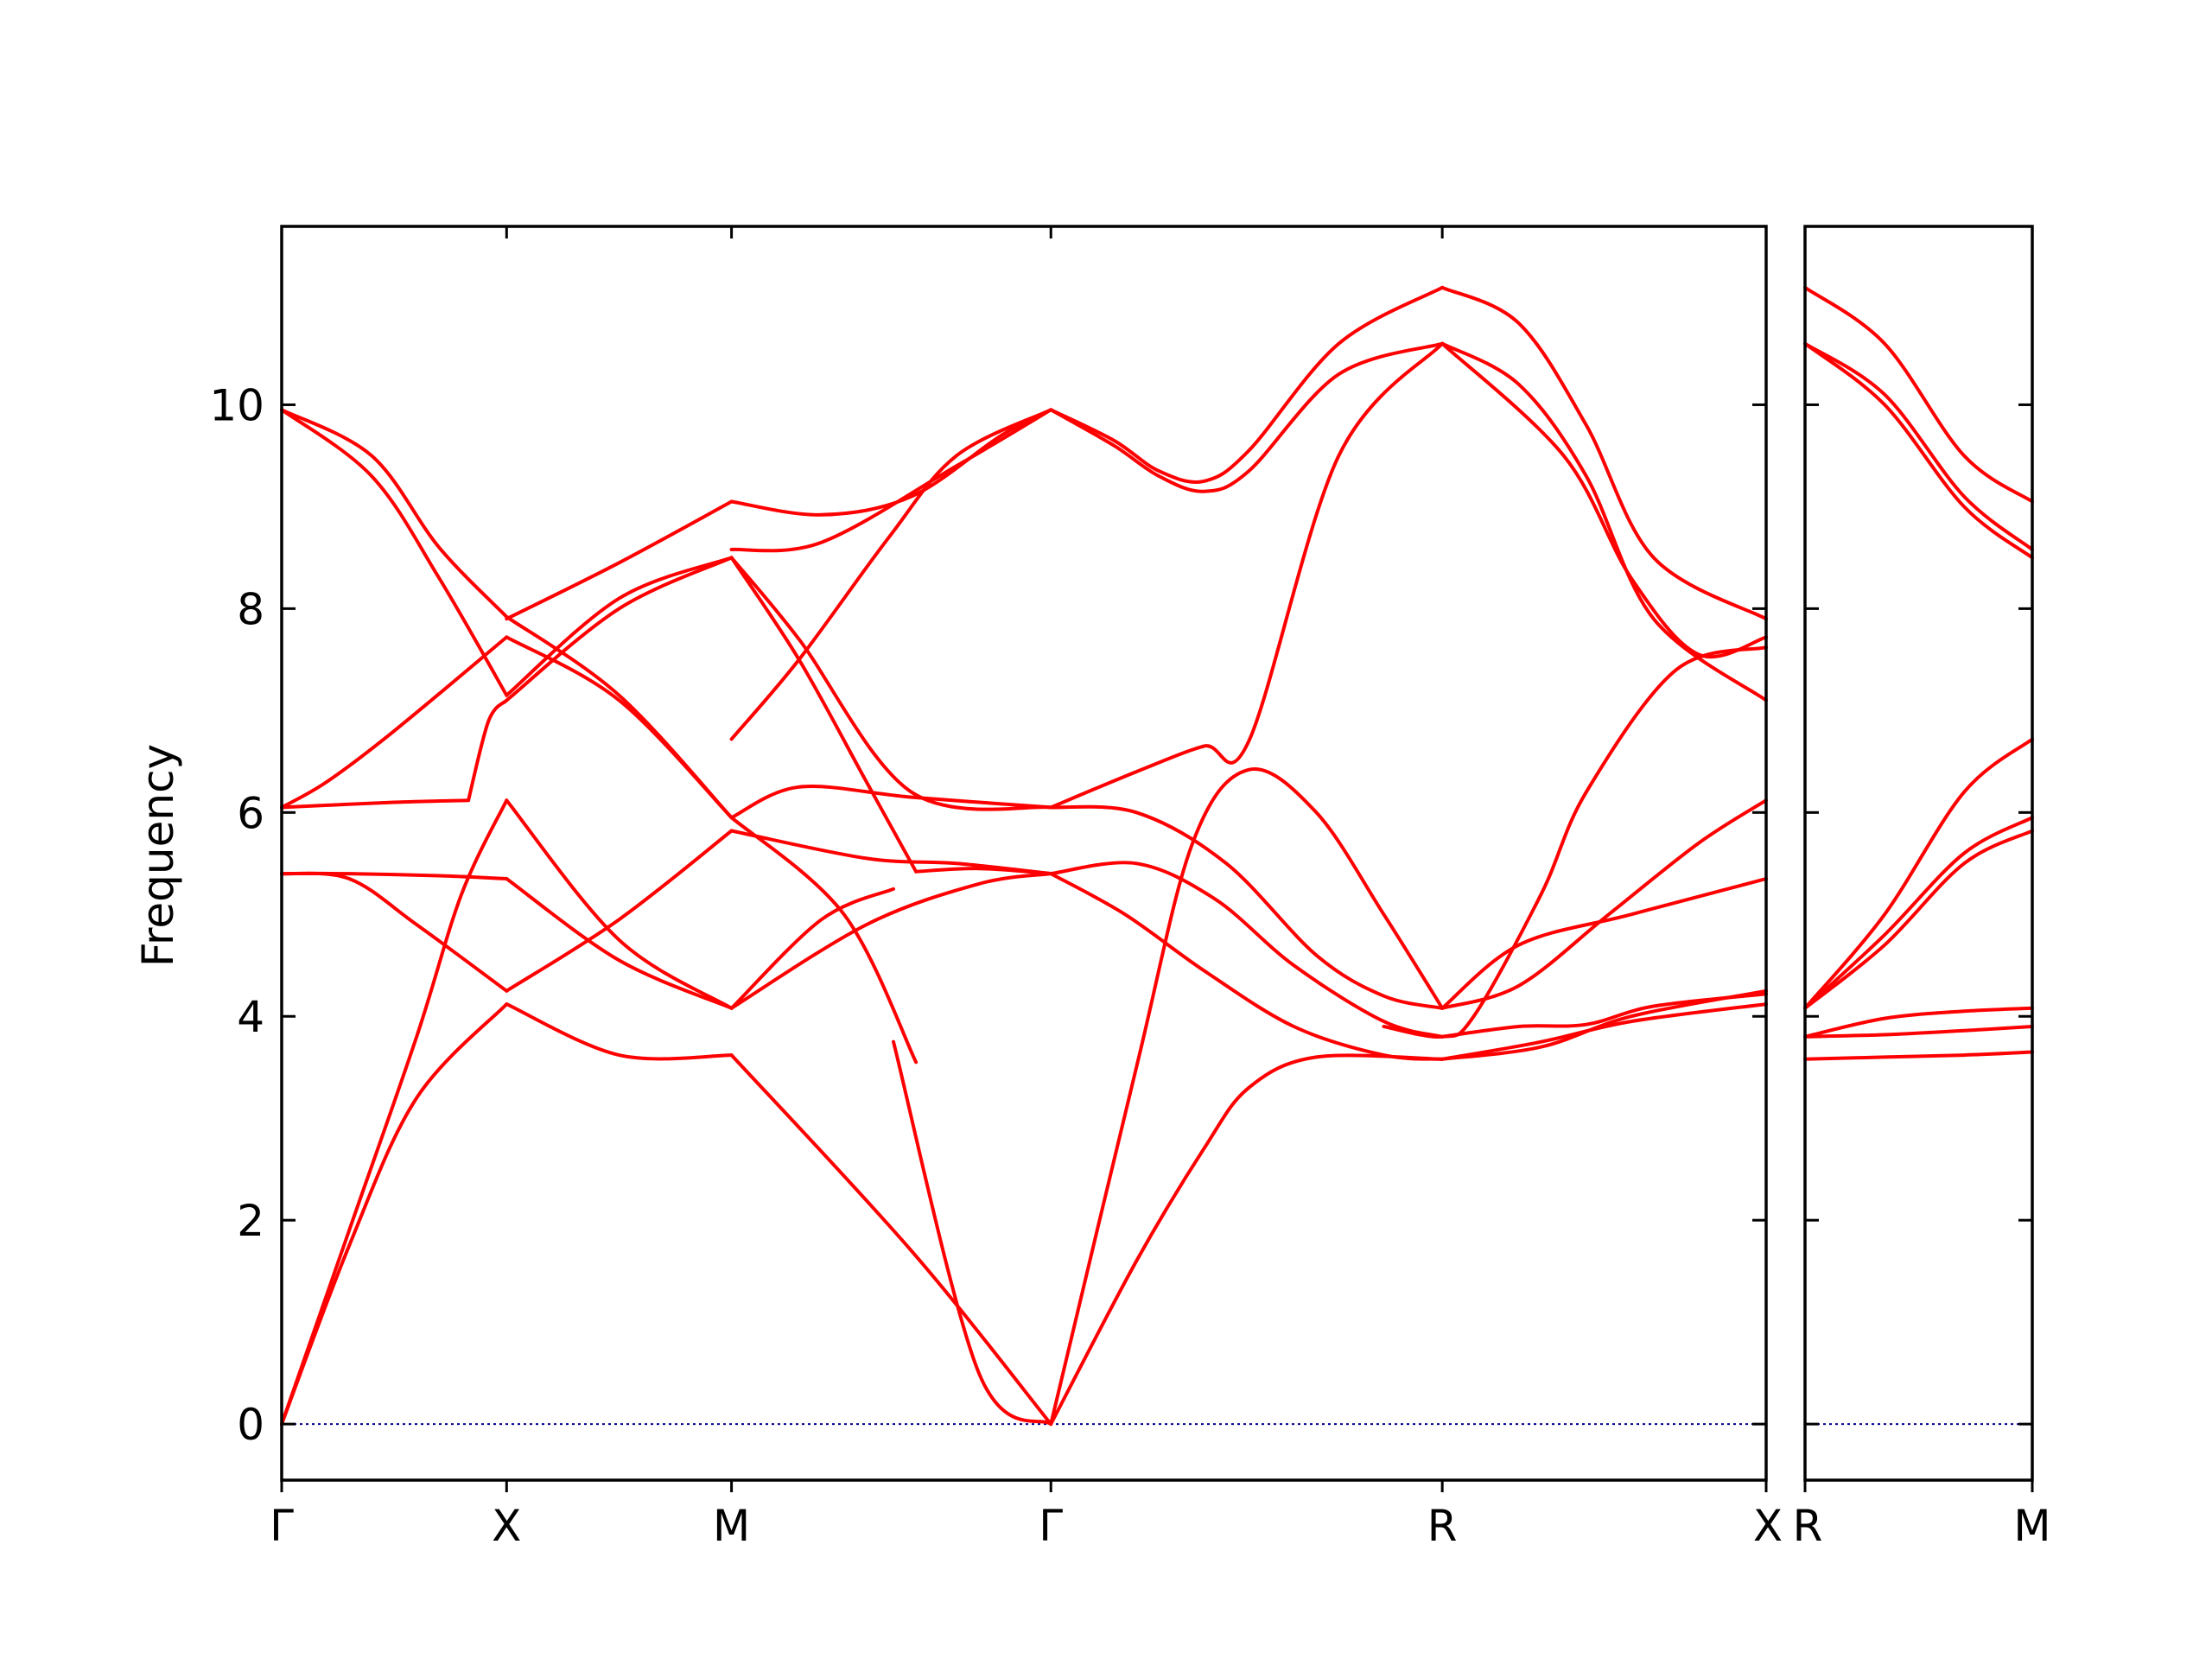  What do you see at coordinates (158, 855) in the screenshot?
I see `y-axis-label: Frequency` at bounding box center [158, 855].